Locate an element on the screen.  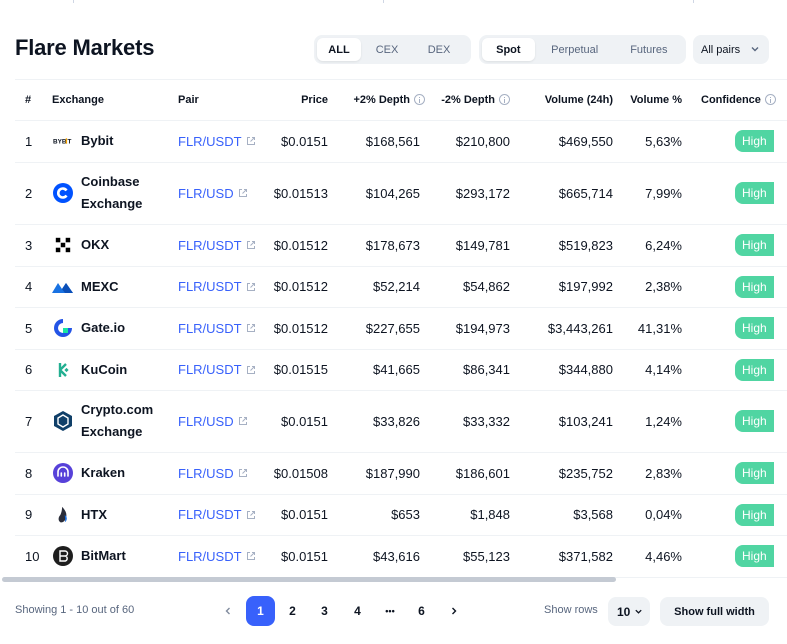
page-6-button: 6 is located at coordinates (421, 611).